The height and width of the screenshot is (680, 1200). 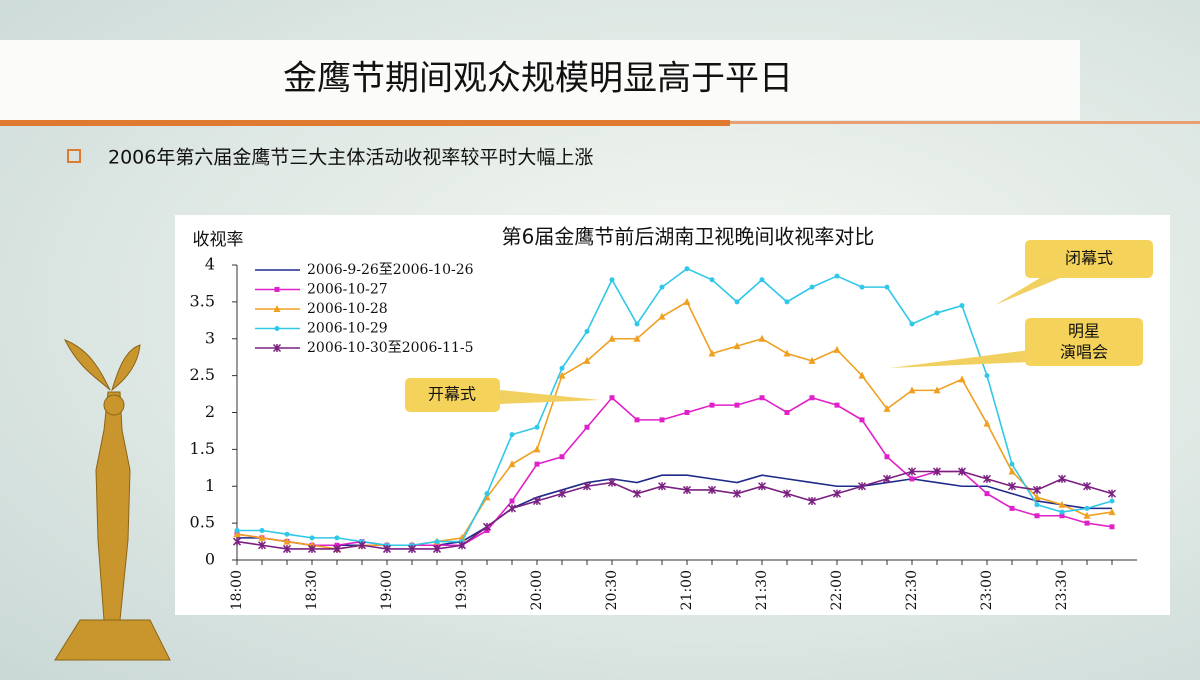 I want to click on x-tick-label: 18:00, so click(x=237, y=590).